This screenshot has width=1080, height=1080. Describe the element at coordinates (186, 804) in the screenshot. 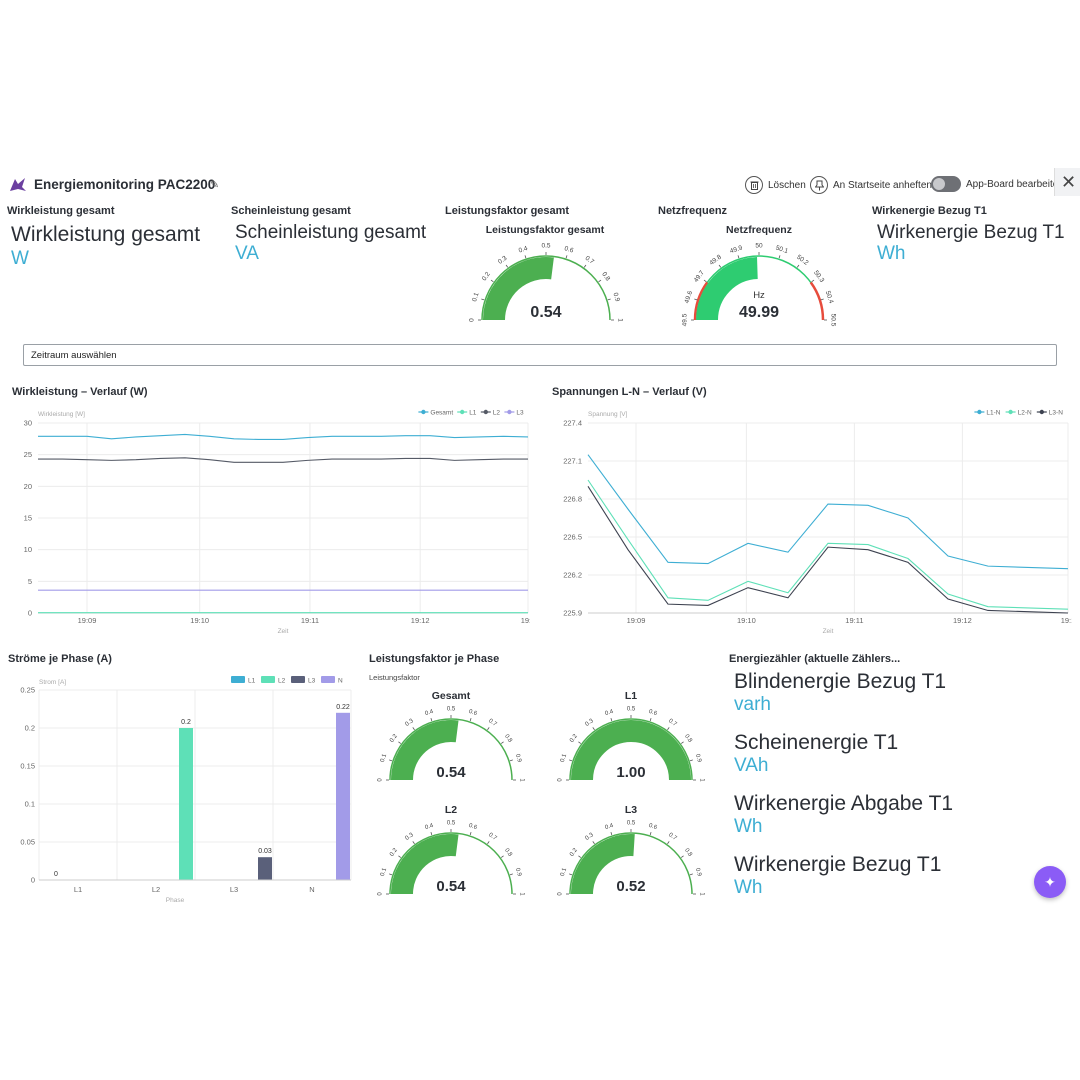

I see `bar-l2` at that location.